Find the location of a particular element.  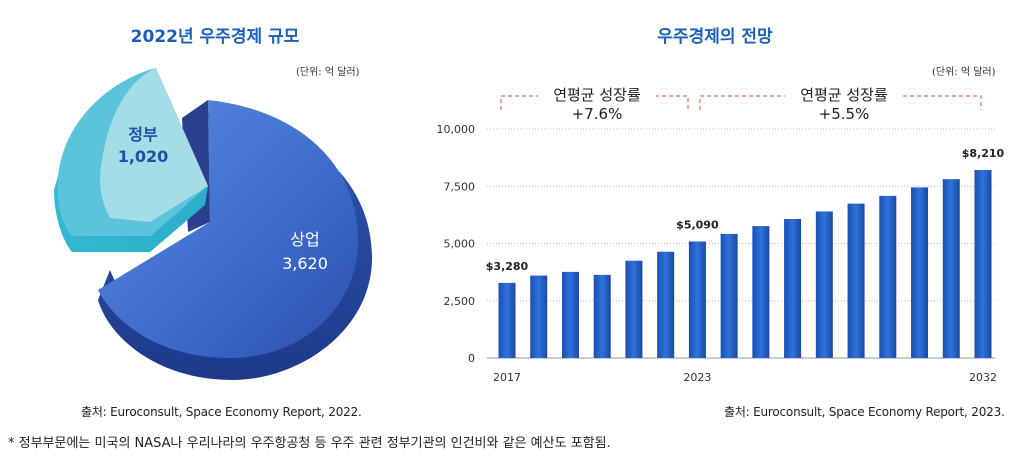

pie-slice-government-highlight is located at coordinates (154, 145).